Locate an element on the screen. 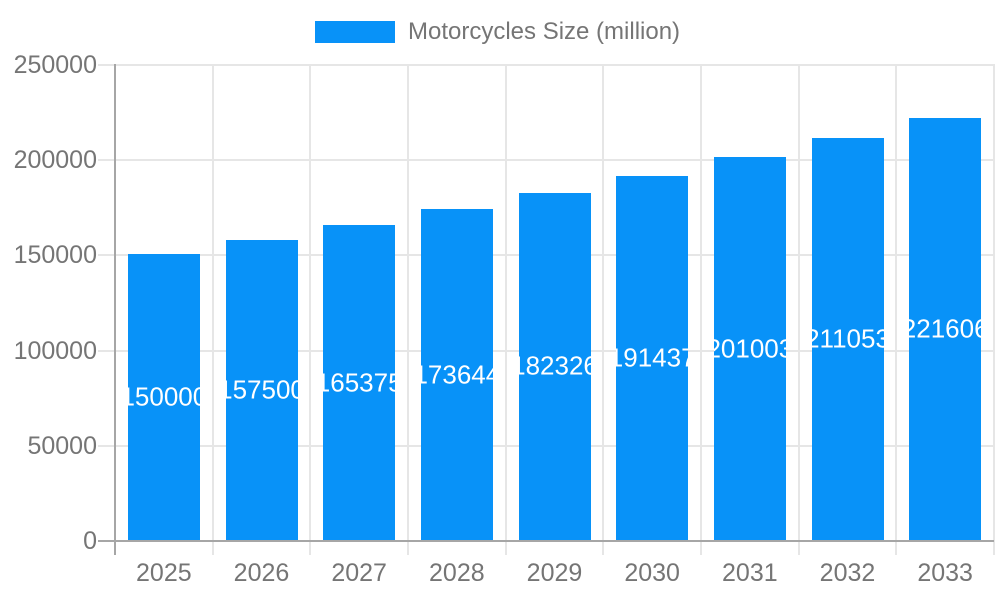 The width and height of the screenshot is (1000, 600). y-axis-tick-label: 250000 is located at coordinates (55, 65).